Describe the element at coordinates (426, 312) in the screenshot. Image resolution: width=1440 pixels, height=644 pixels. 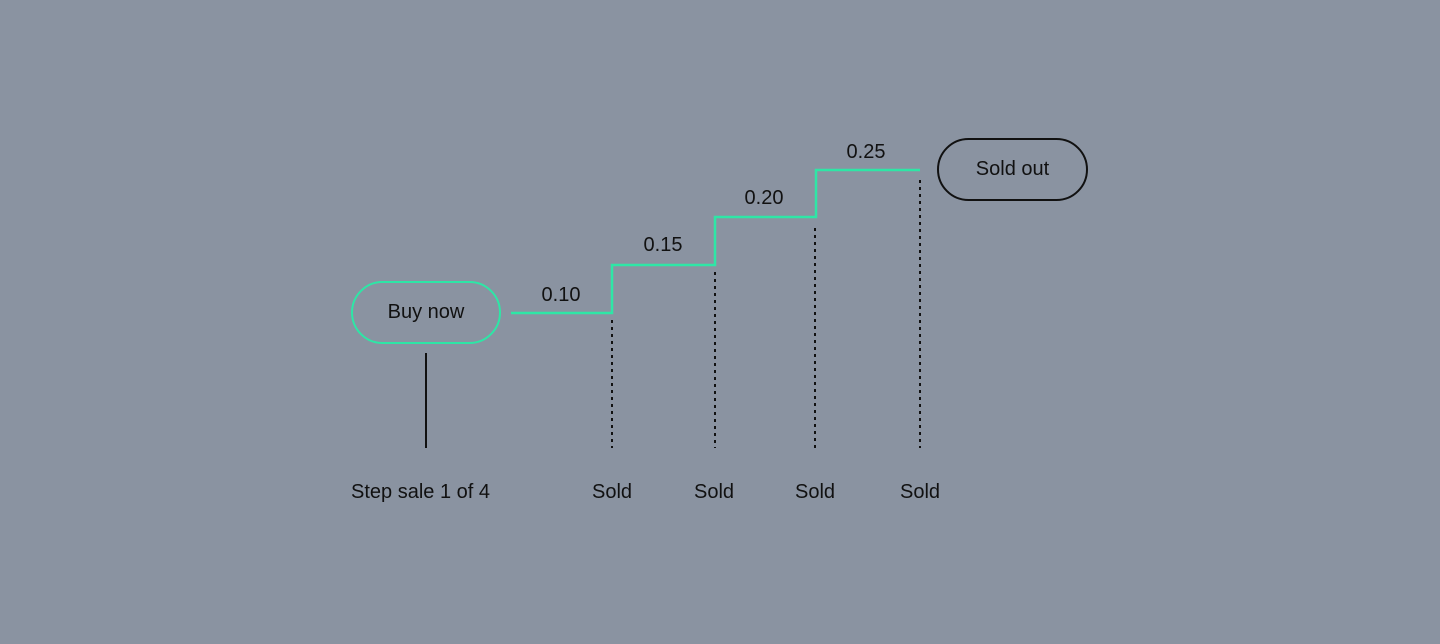
I see `buy-now-button: Buy now` at that location.